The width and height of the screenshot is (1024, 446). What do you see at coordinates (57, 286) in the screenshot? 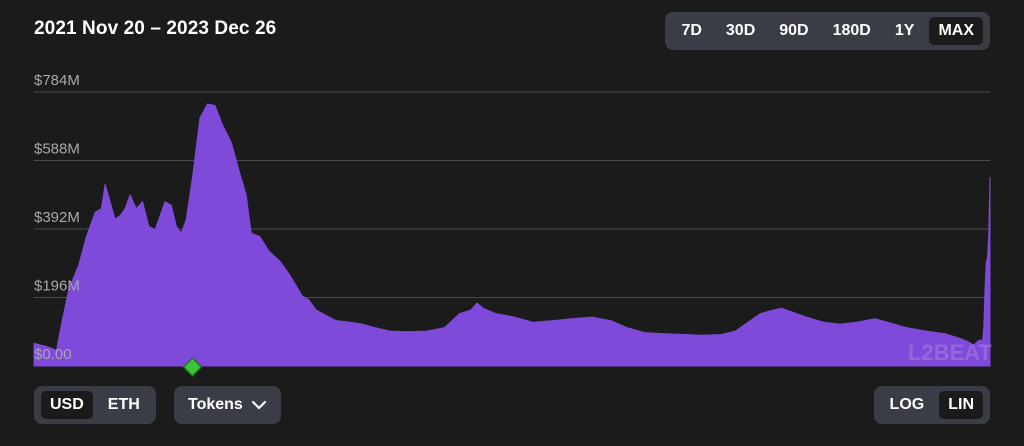
I see `y-tick-label: $196M` at bounding box center [57, 286].